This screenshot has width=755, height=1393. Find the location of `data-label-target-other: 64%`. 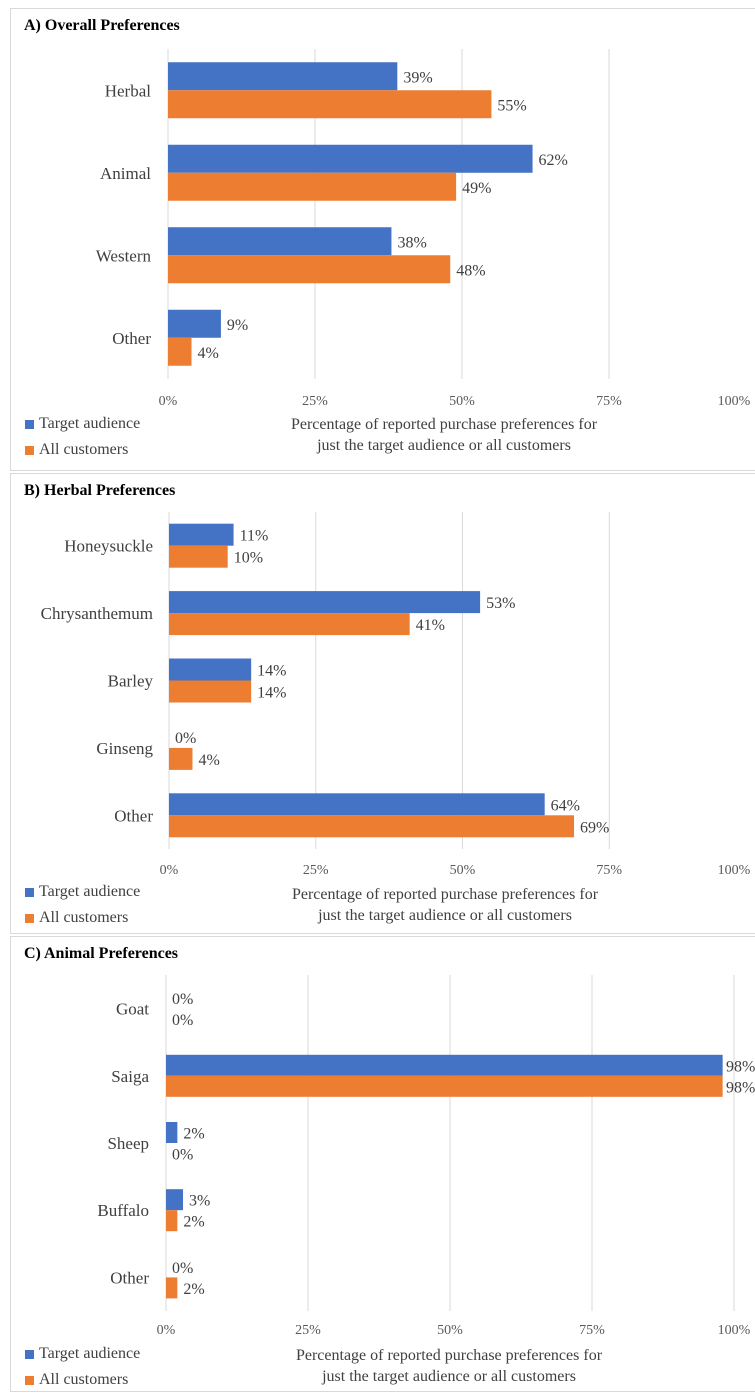

data-label-target-other: 64% is located at coordinates (565, 805).